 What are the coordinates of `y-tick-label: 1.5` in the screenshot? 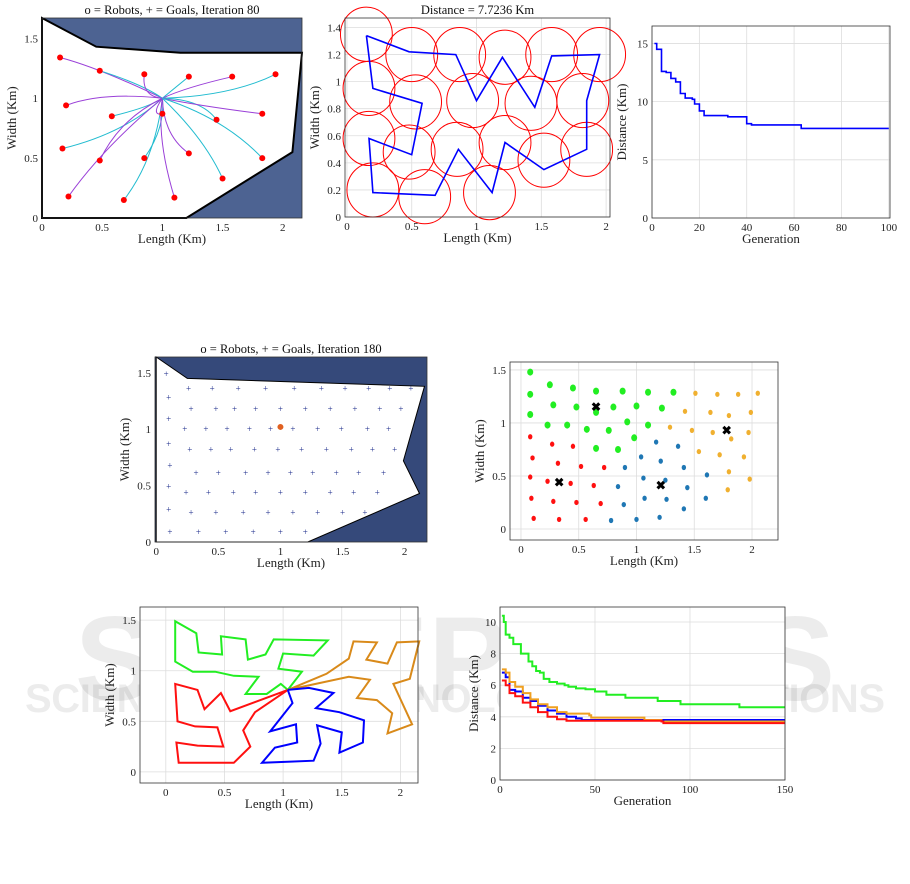 It's located at (129, 621).